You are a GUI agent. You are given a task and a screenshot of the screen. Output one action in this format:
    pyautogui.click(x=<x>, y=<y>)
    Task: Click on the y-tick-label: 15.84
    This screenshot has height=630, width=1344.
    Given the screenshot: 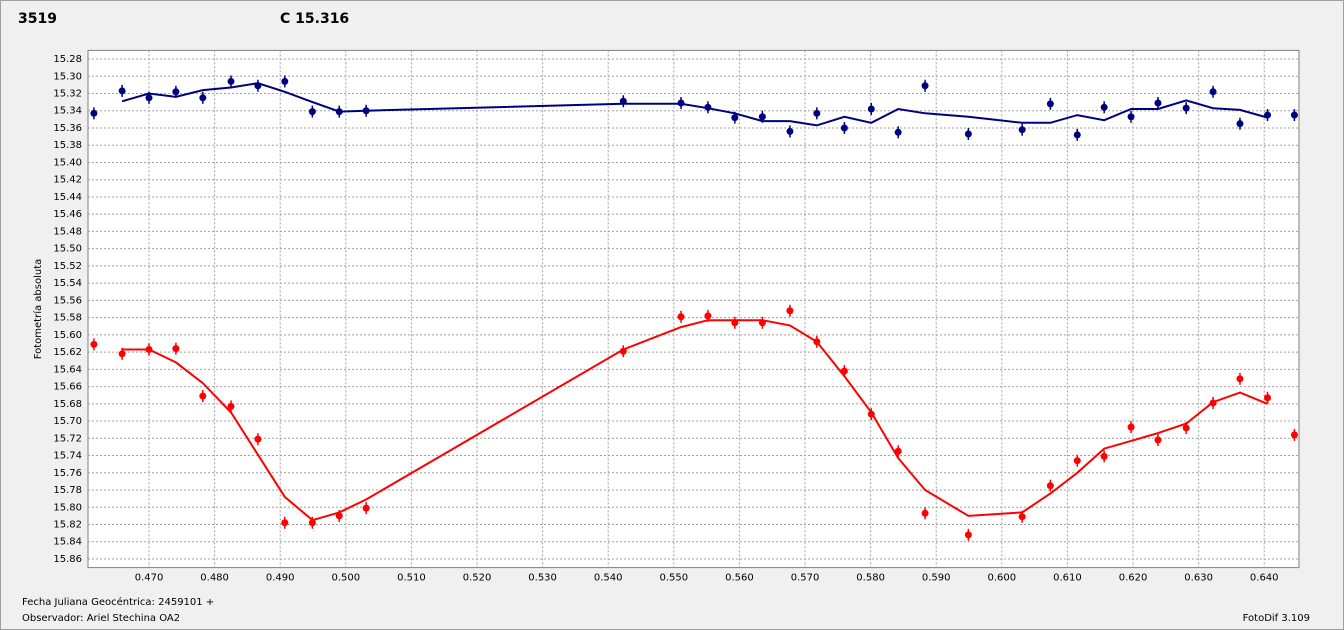 What is the action you would take?
    pyautogui.click(x=67, y=542)
    